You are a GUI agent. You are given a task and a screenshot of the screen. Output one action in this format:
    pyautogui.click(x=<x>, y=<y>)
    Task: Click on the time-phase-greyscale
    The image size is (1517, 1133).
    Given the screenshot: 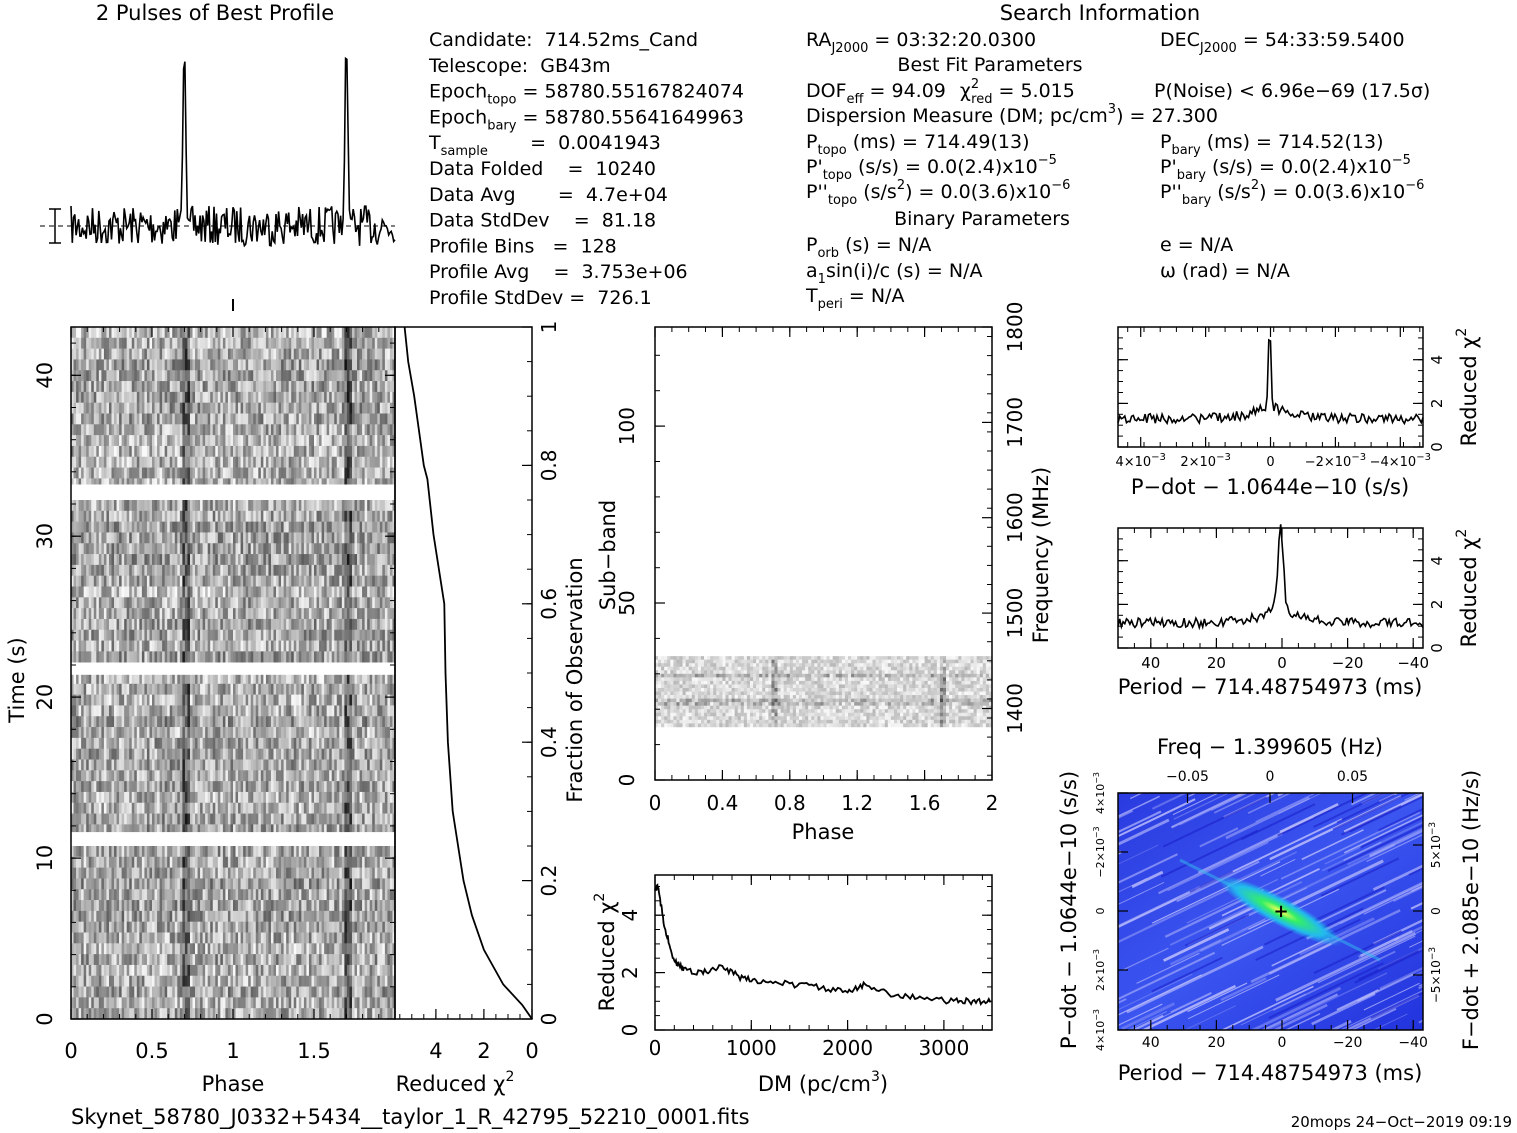 What is the action you would take?
    pyautogui.click(x=233, y=673)
    